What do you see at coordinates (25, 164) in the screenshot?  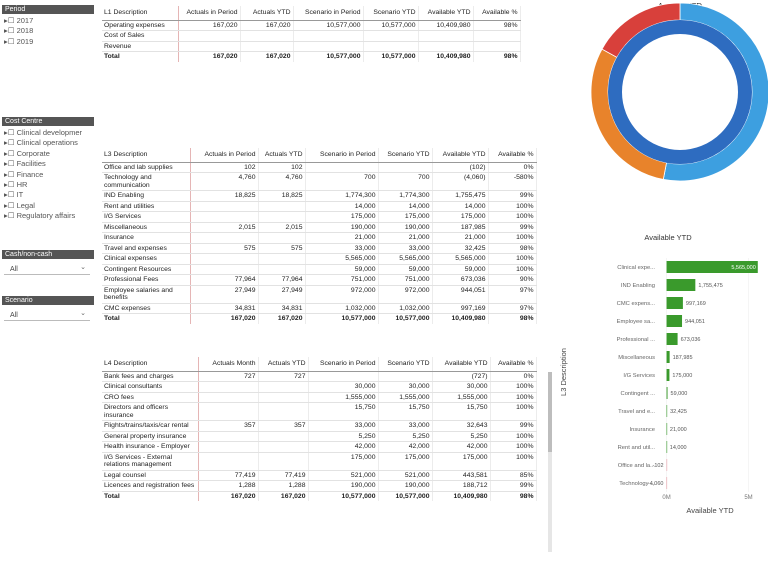 I see `filter-item: ▸☐ Facilities` at bounding box center [25, 164].